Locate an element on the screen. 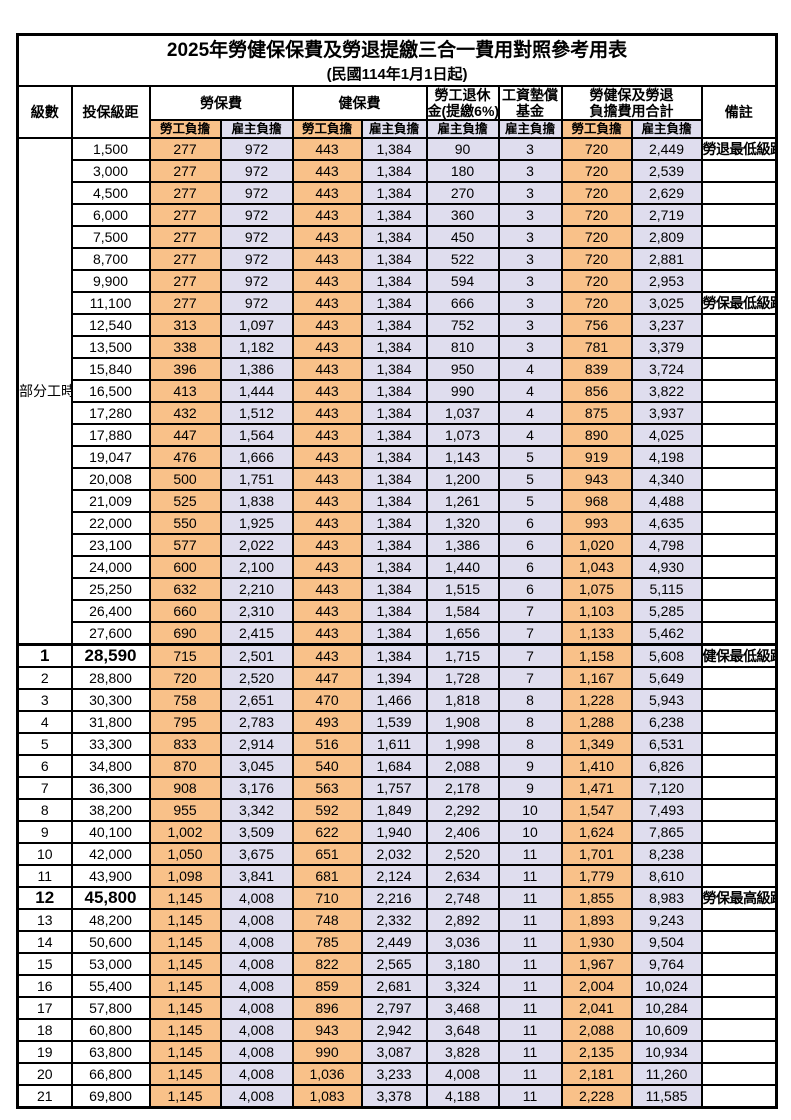 The image size is (791, 1120). cell-total-employee: 1,288 is located at coordinates (596, 722).